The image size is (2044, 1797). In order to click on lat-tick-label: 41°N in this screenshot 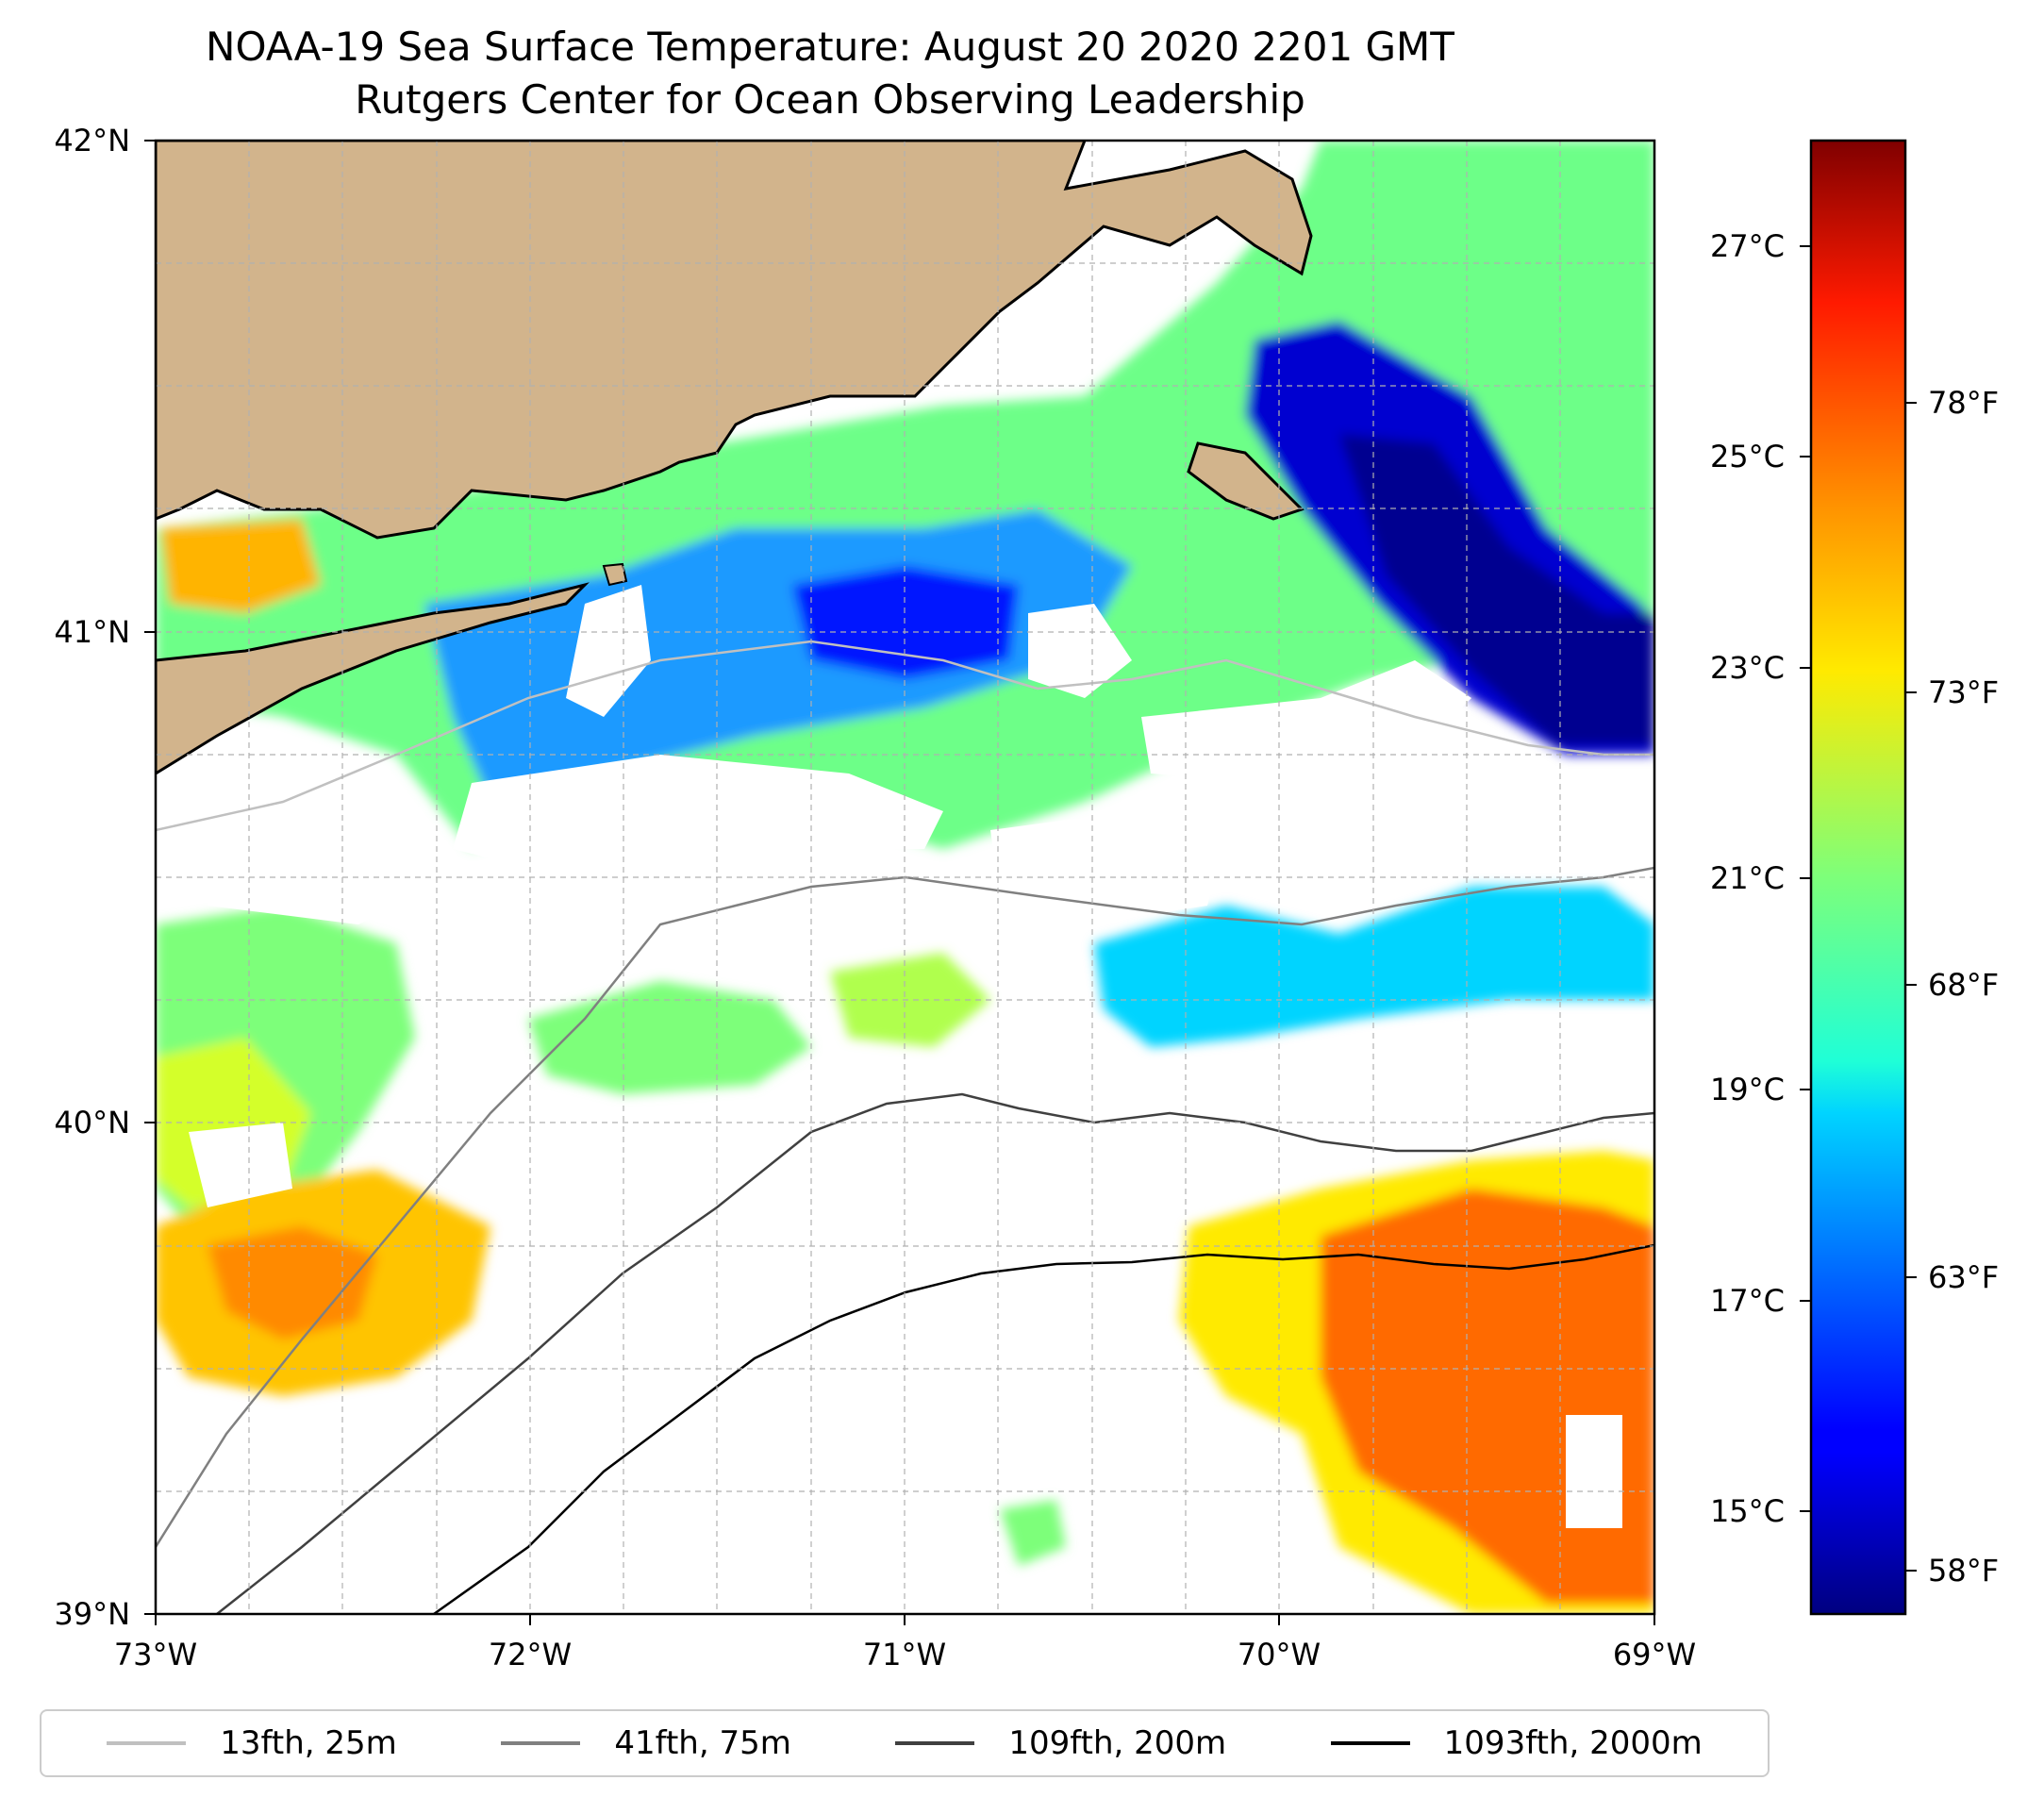, I will do `click(92, 632)`.